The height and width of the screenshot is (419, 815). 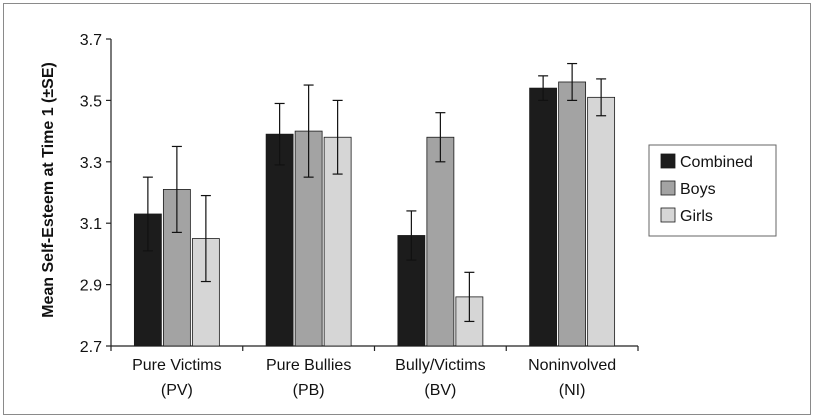 What do you see at coordinates (668, 215) in the screenshot?
I see `legend-swatch-girls` at bounding box center [668, 215].